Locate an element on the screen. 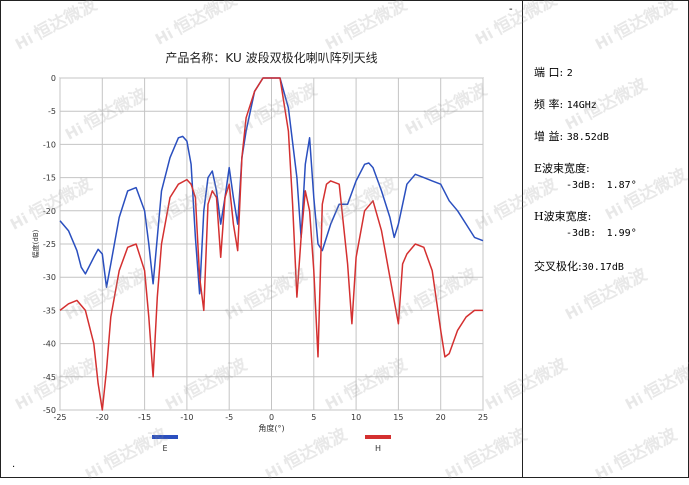 This screenshot has height=485, width=689. chart-title: 产品名称：KU 波段双极化喇叭阵列天线 is located at coordinates (271, 57).